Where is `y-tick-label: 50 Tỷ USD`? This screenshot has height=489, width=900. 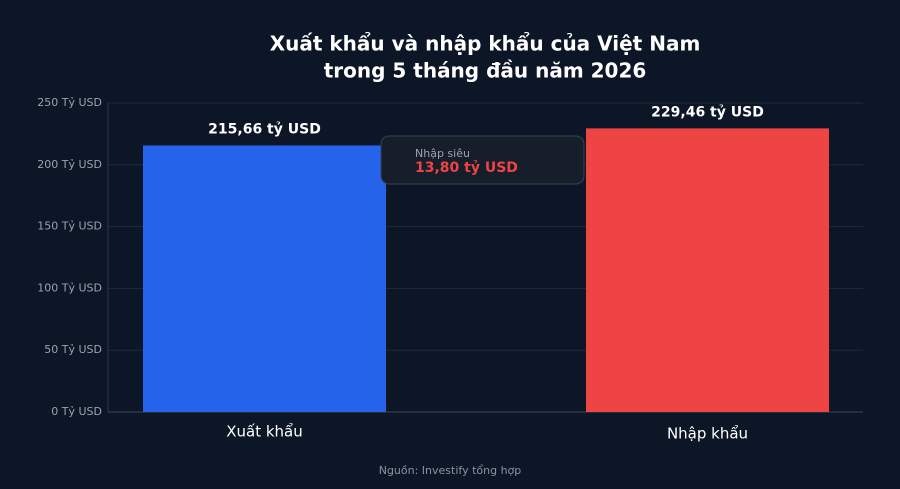
y-tick-label: 50 Tỷ USD is located at coordinates (73, 349).